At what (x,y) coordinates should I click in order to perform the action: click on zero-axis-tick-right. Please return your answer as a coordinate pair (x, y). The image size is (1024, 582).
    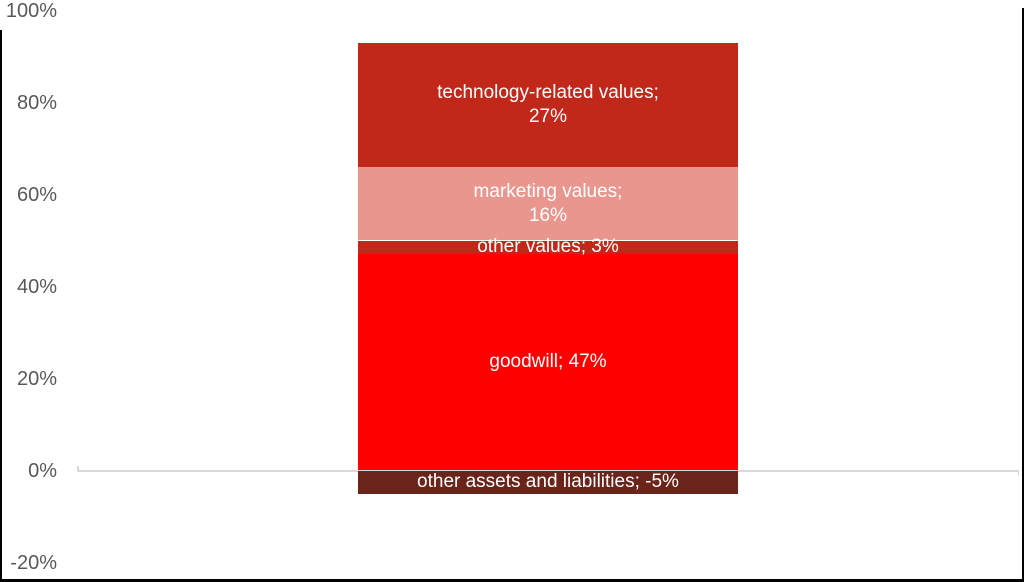
    Looking at the image, I should click on (1018, 473).